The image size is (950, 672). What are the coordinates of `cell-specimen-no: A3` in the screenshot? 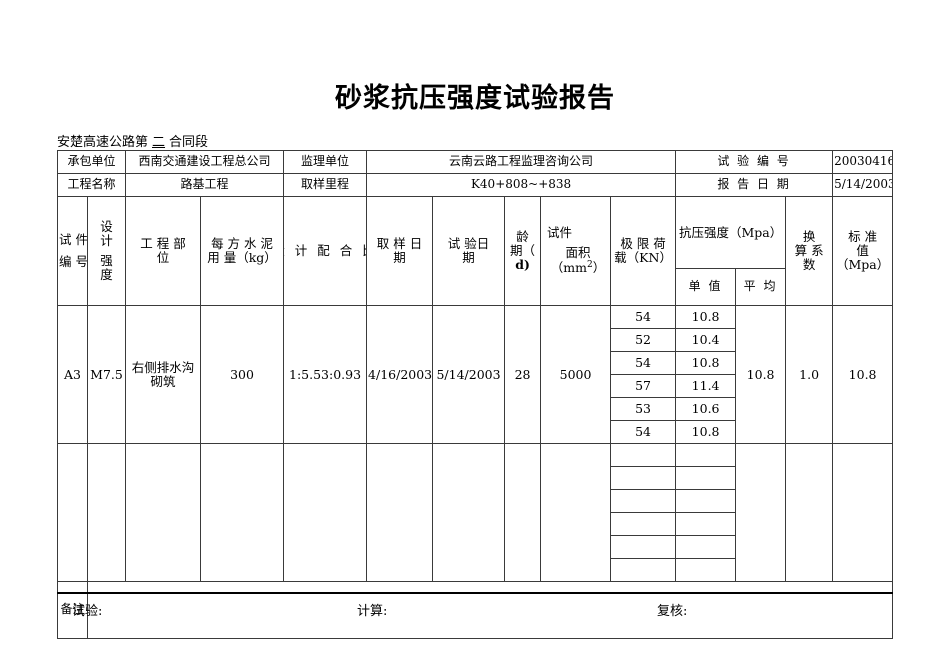 It's located at (72, 374).